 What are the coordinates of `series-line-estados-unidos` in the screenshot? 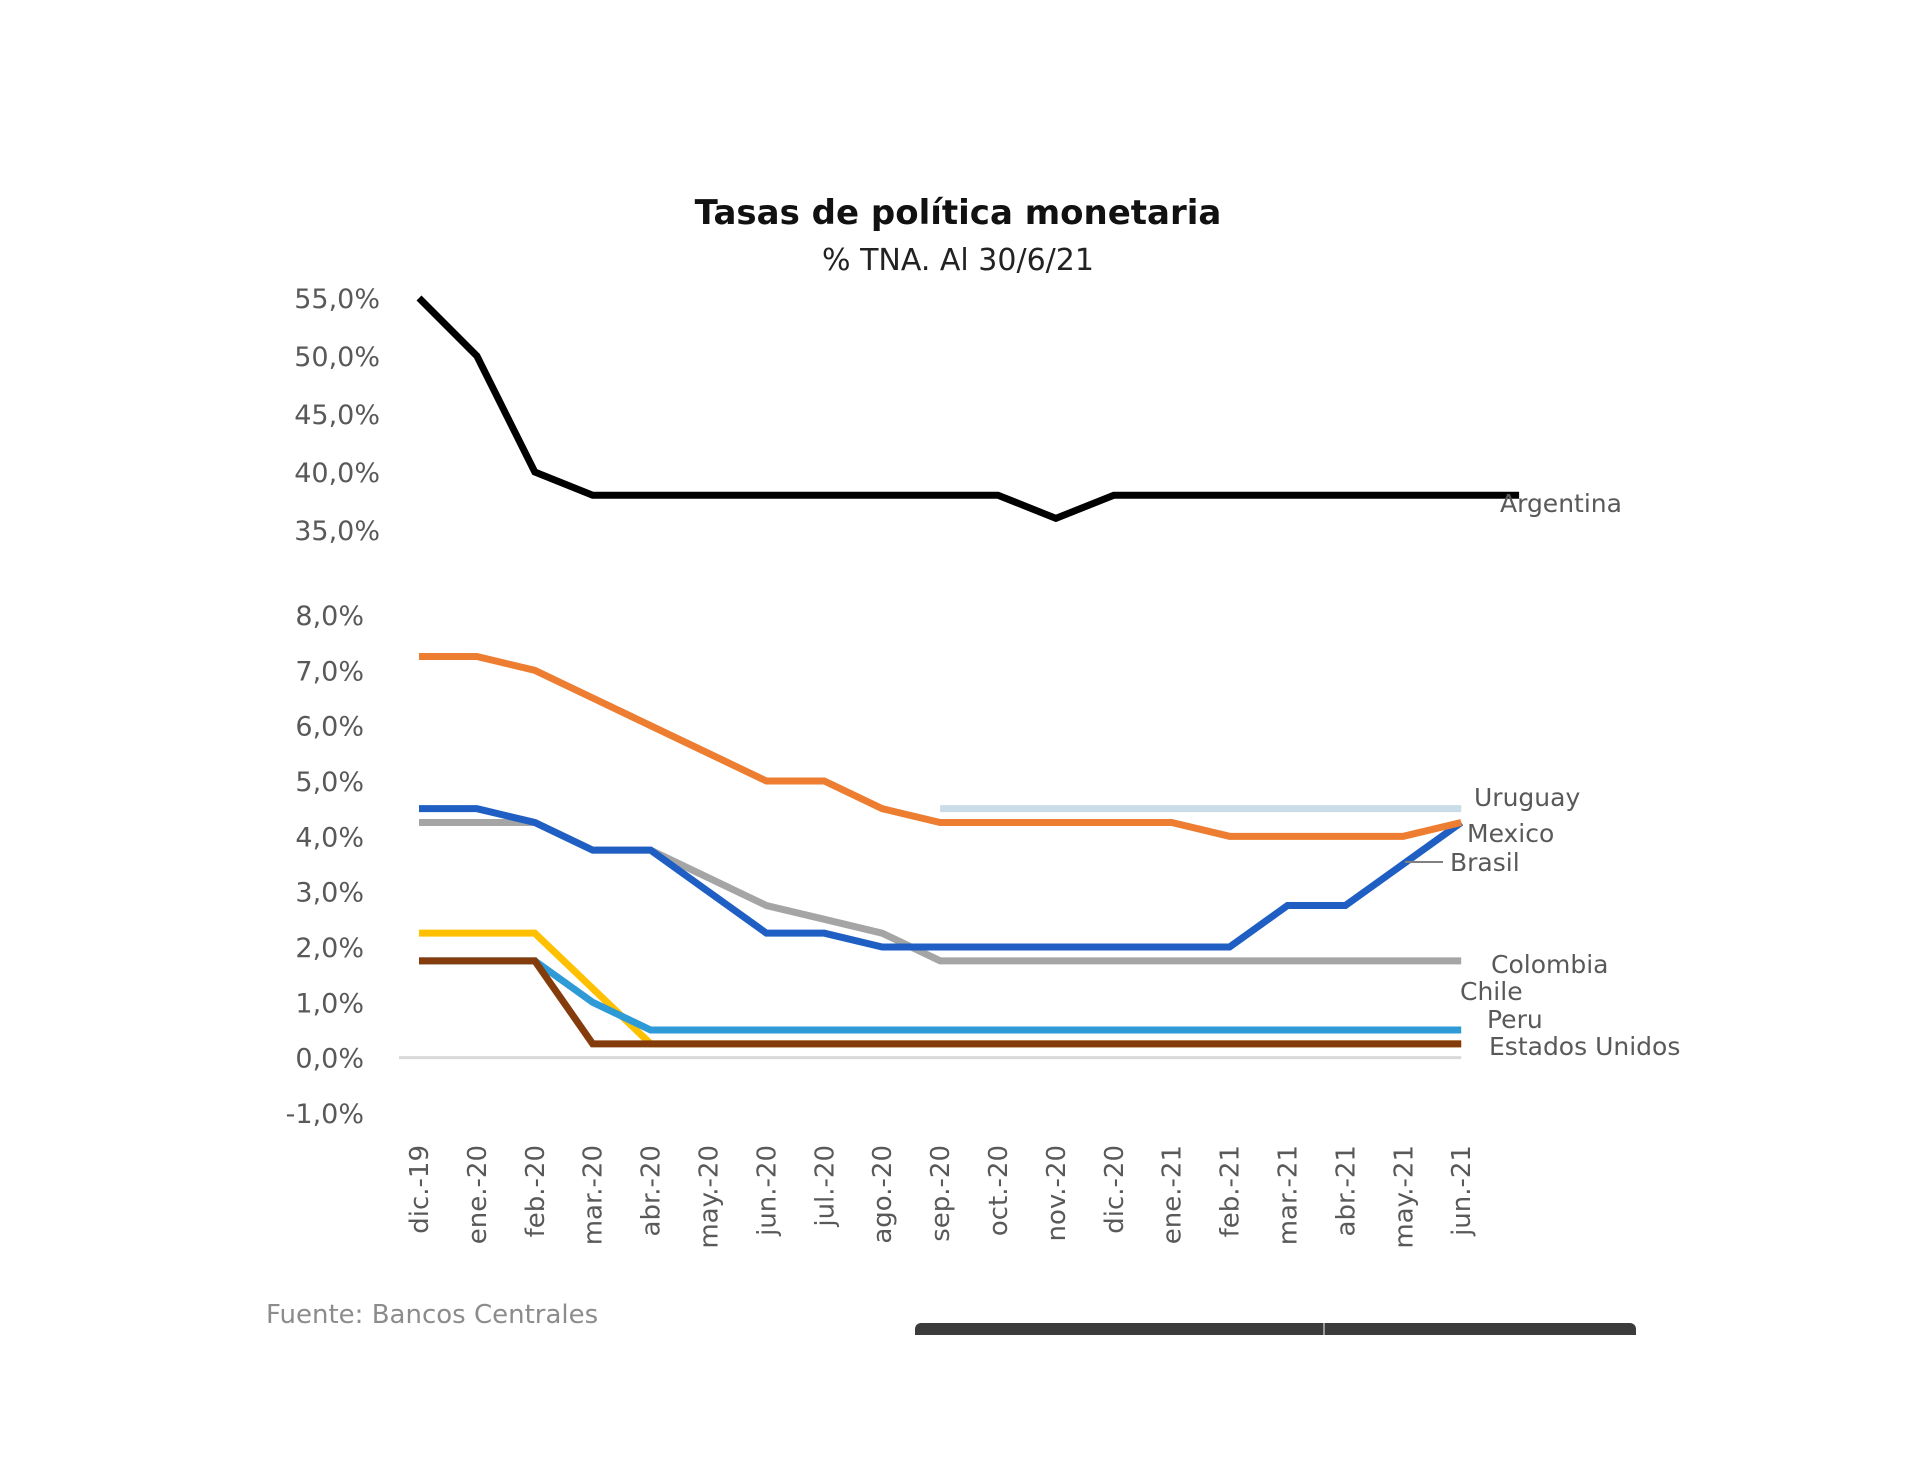 It's located at (940, 1002).